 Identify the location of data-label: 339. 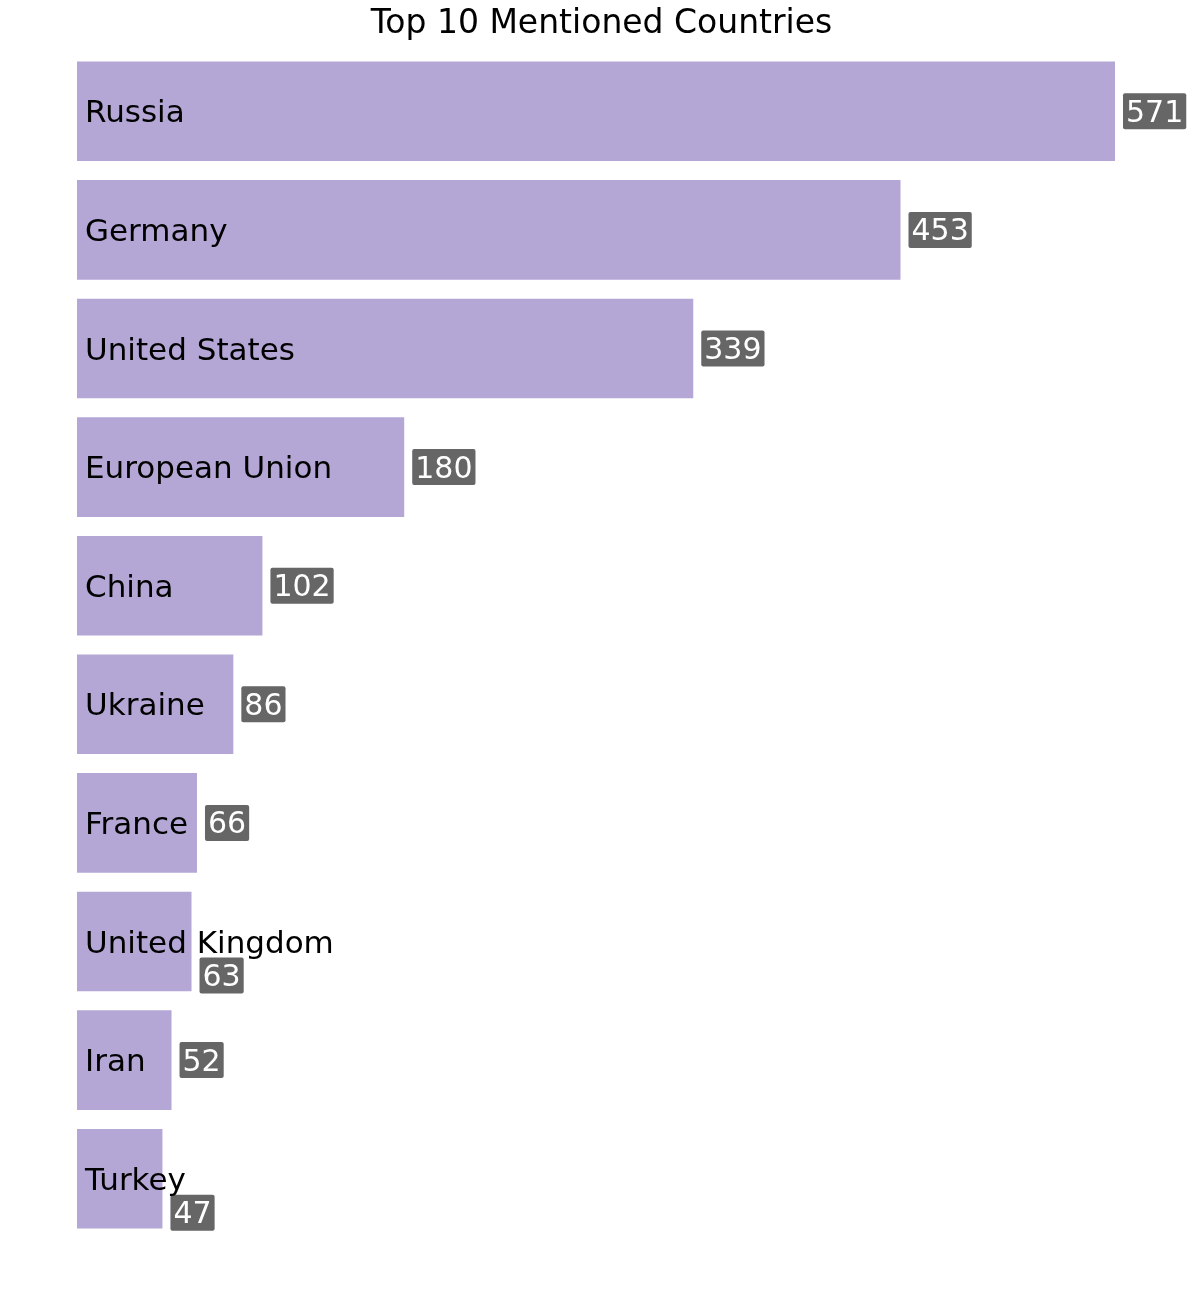
(733, 348).